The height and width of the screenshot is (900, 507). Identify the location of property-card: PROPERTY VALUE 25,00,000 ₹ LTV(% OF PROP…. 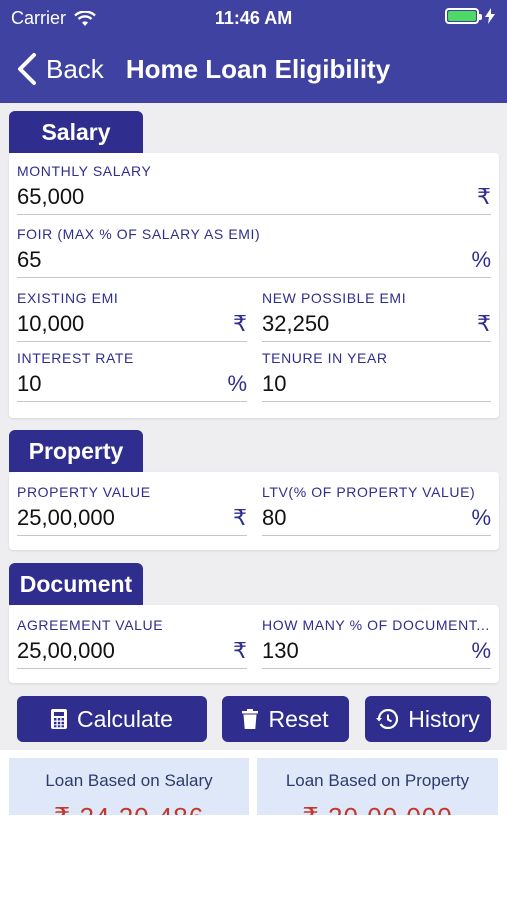
(254, 511).